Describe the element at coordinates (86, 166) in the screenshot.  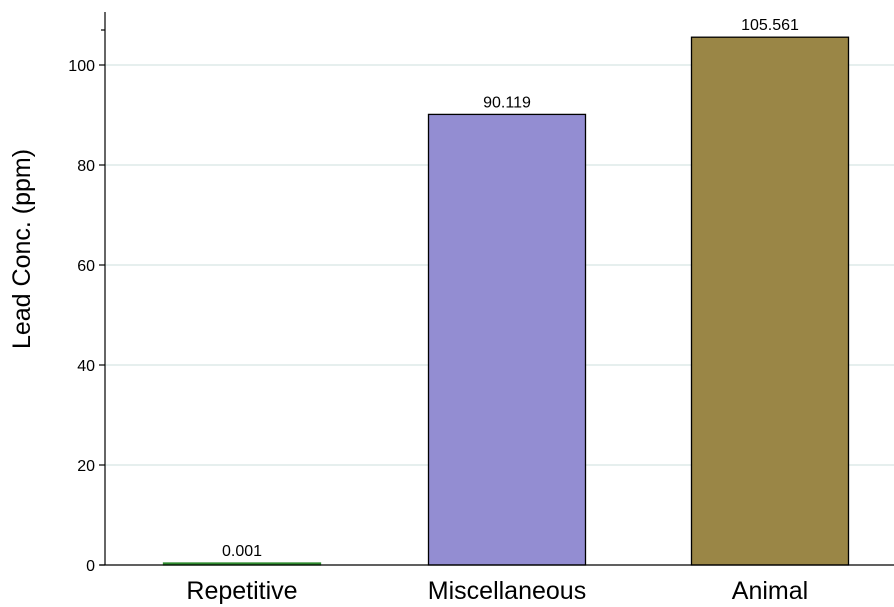
I see `y-tick-label: 80` at that location.